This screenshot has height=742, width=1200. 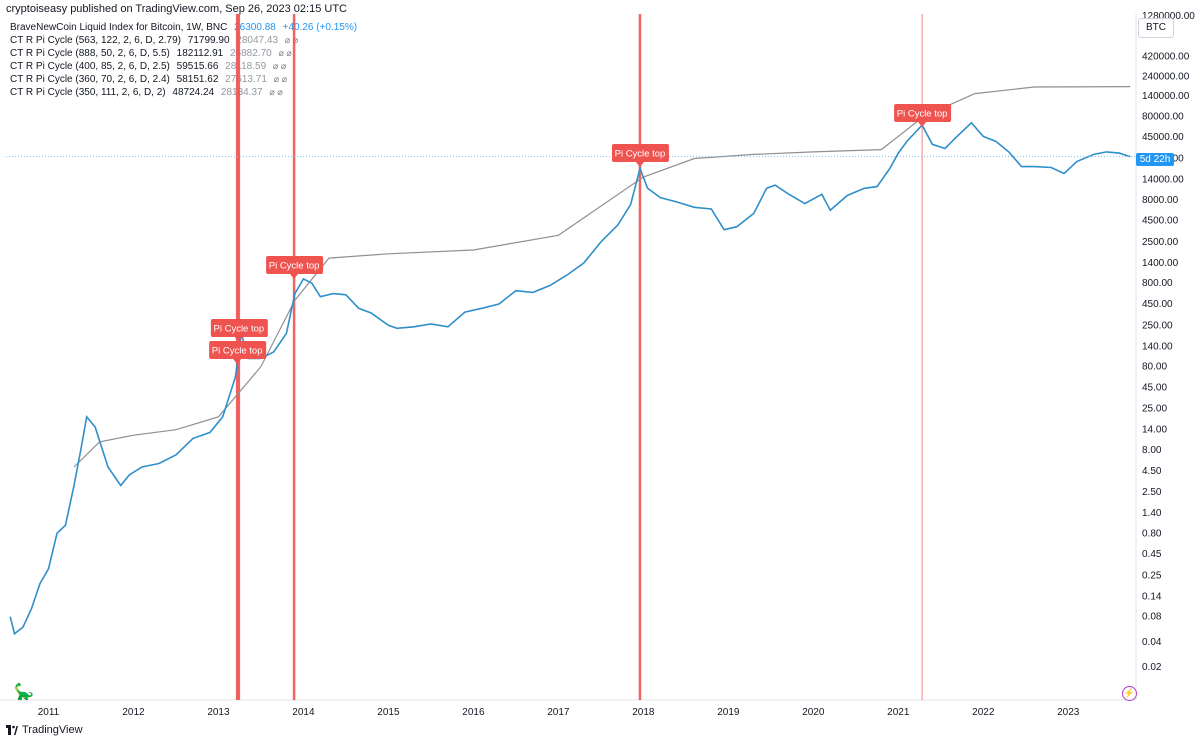 What do you see at coordinates (250, 53) in the screenshot?
I see `legend-indicator-value-2: 26882.70` at bounding box center [250, 53].